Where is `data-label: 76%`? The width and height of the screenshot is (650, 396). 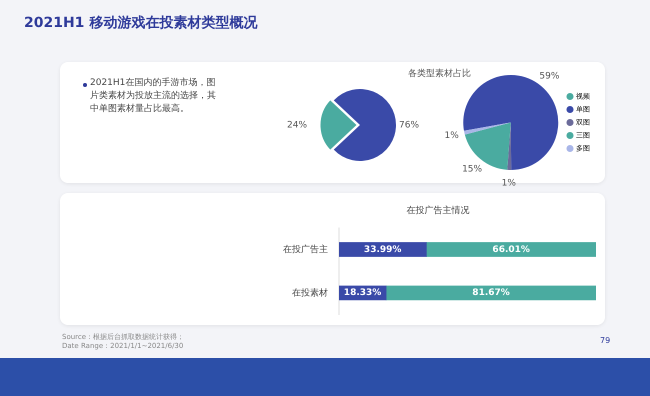
data-label: 76% is located at coordinates (409, 125).